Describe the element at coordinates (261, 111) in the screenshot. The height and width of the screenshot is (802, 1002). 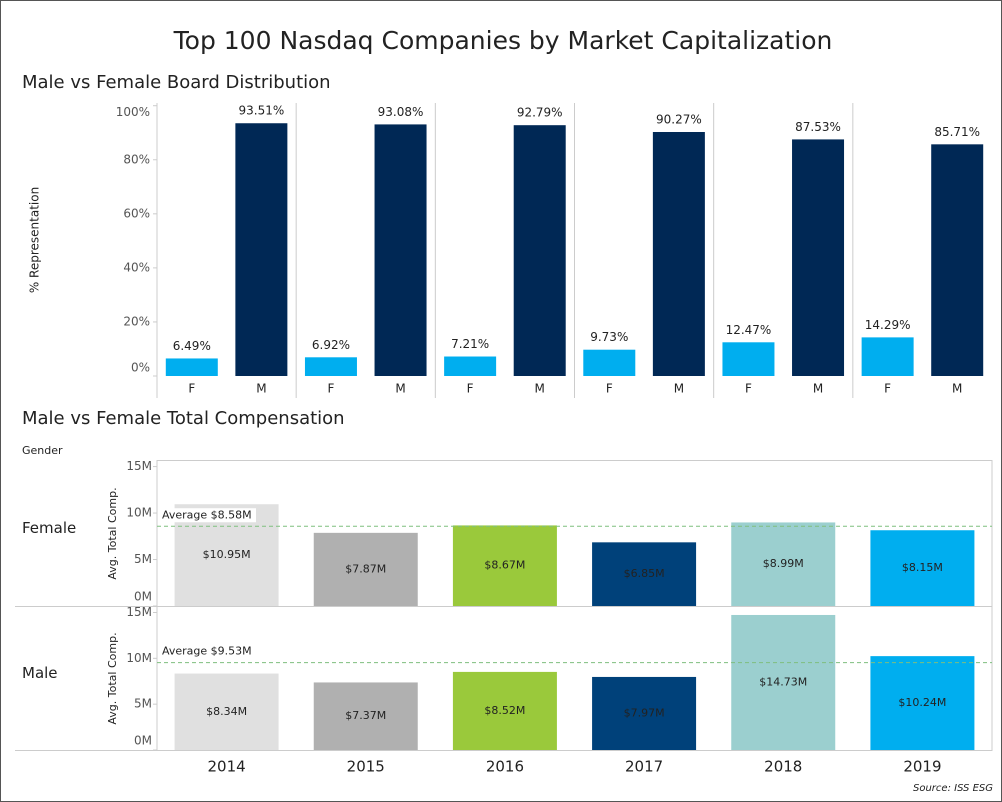
I see `value-label: 93.51%` at that location.